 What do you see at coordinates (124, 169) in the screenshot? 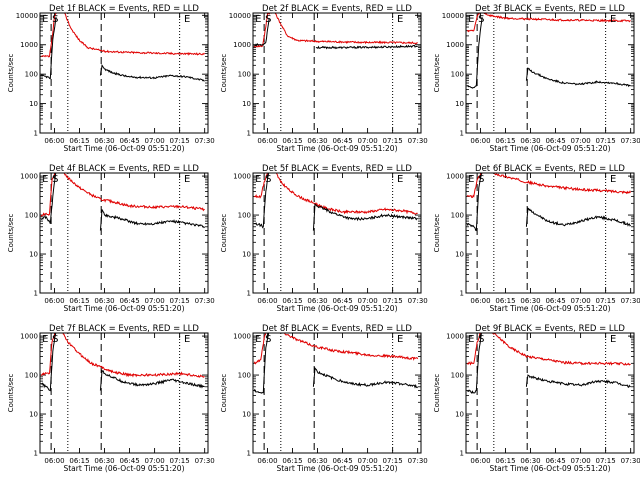
I see `panel-title: Det 4f BLACK = Events, RED = LLD` at bounding box center [124, 169].